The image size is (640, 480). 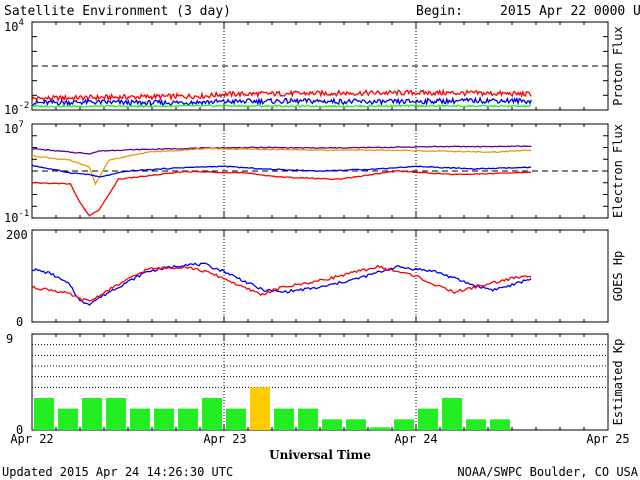 What do you see at coordinates (415, 439) in the screenshot?
I see `x-tick-label-apr24: Apr 24` at bounding box center [415, 439].